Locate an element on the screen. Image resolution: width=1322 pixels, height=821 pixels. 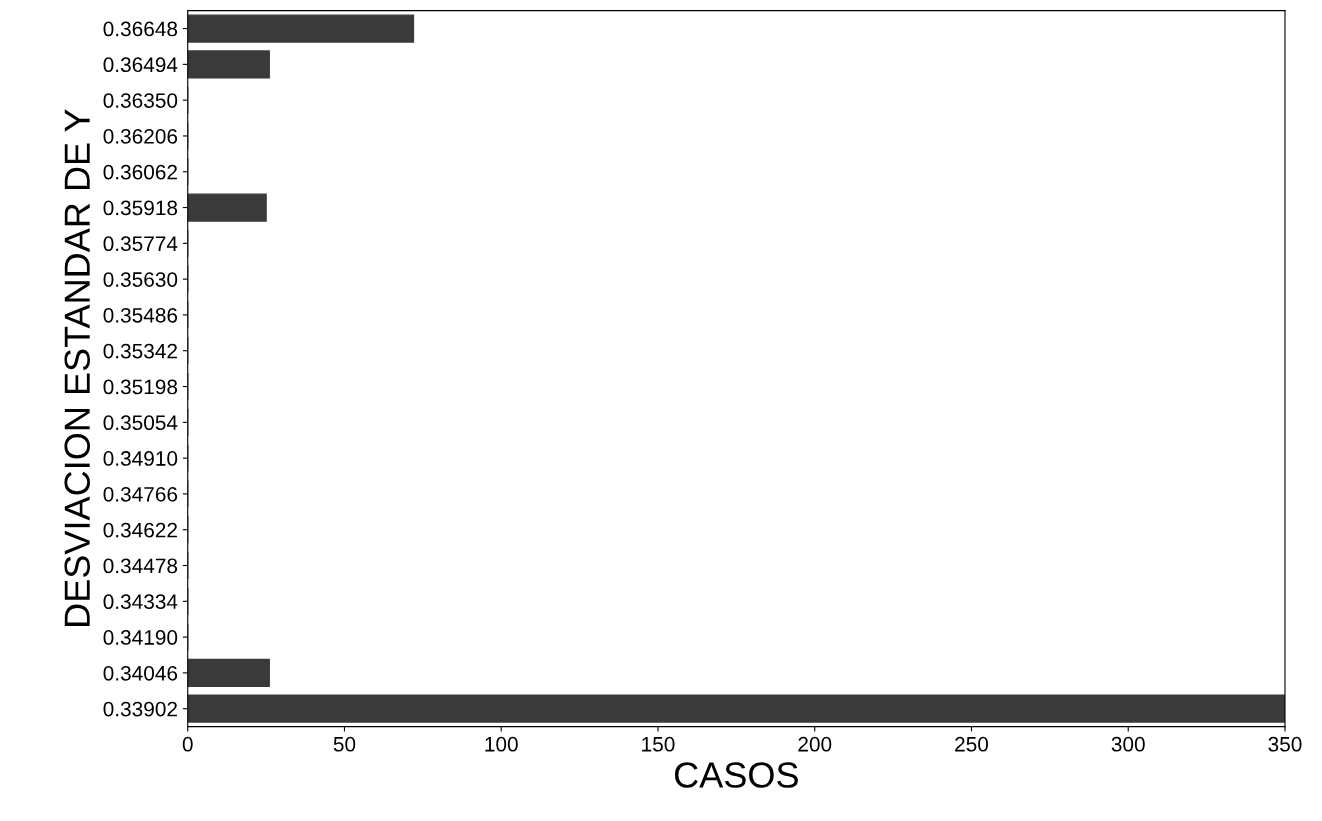
y-tick-label: 0.36062 is located at coordinates (140, 172).